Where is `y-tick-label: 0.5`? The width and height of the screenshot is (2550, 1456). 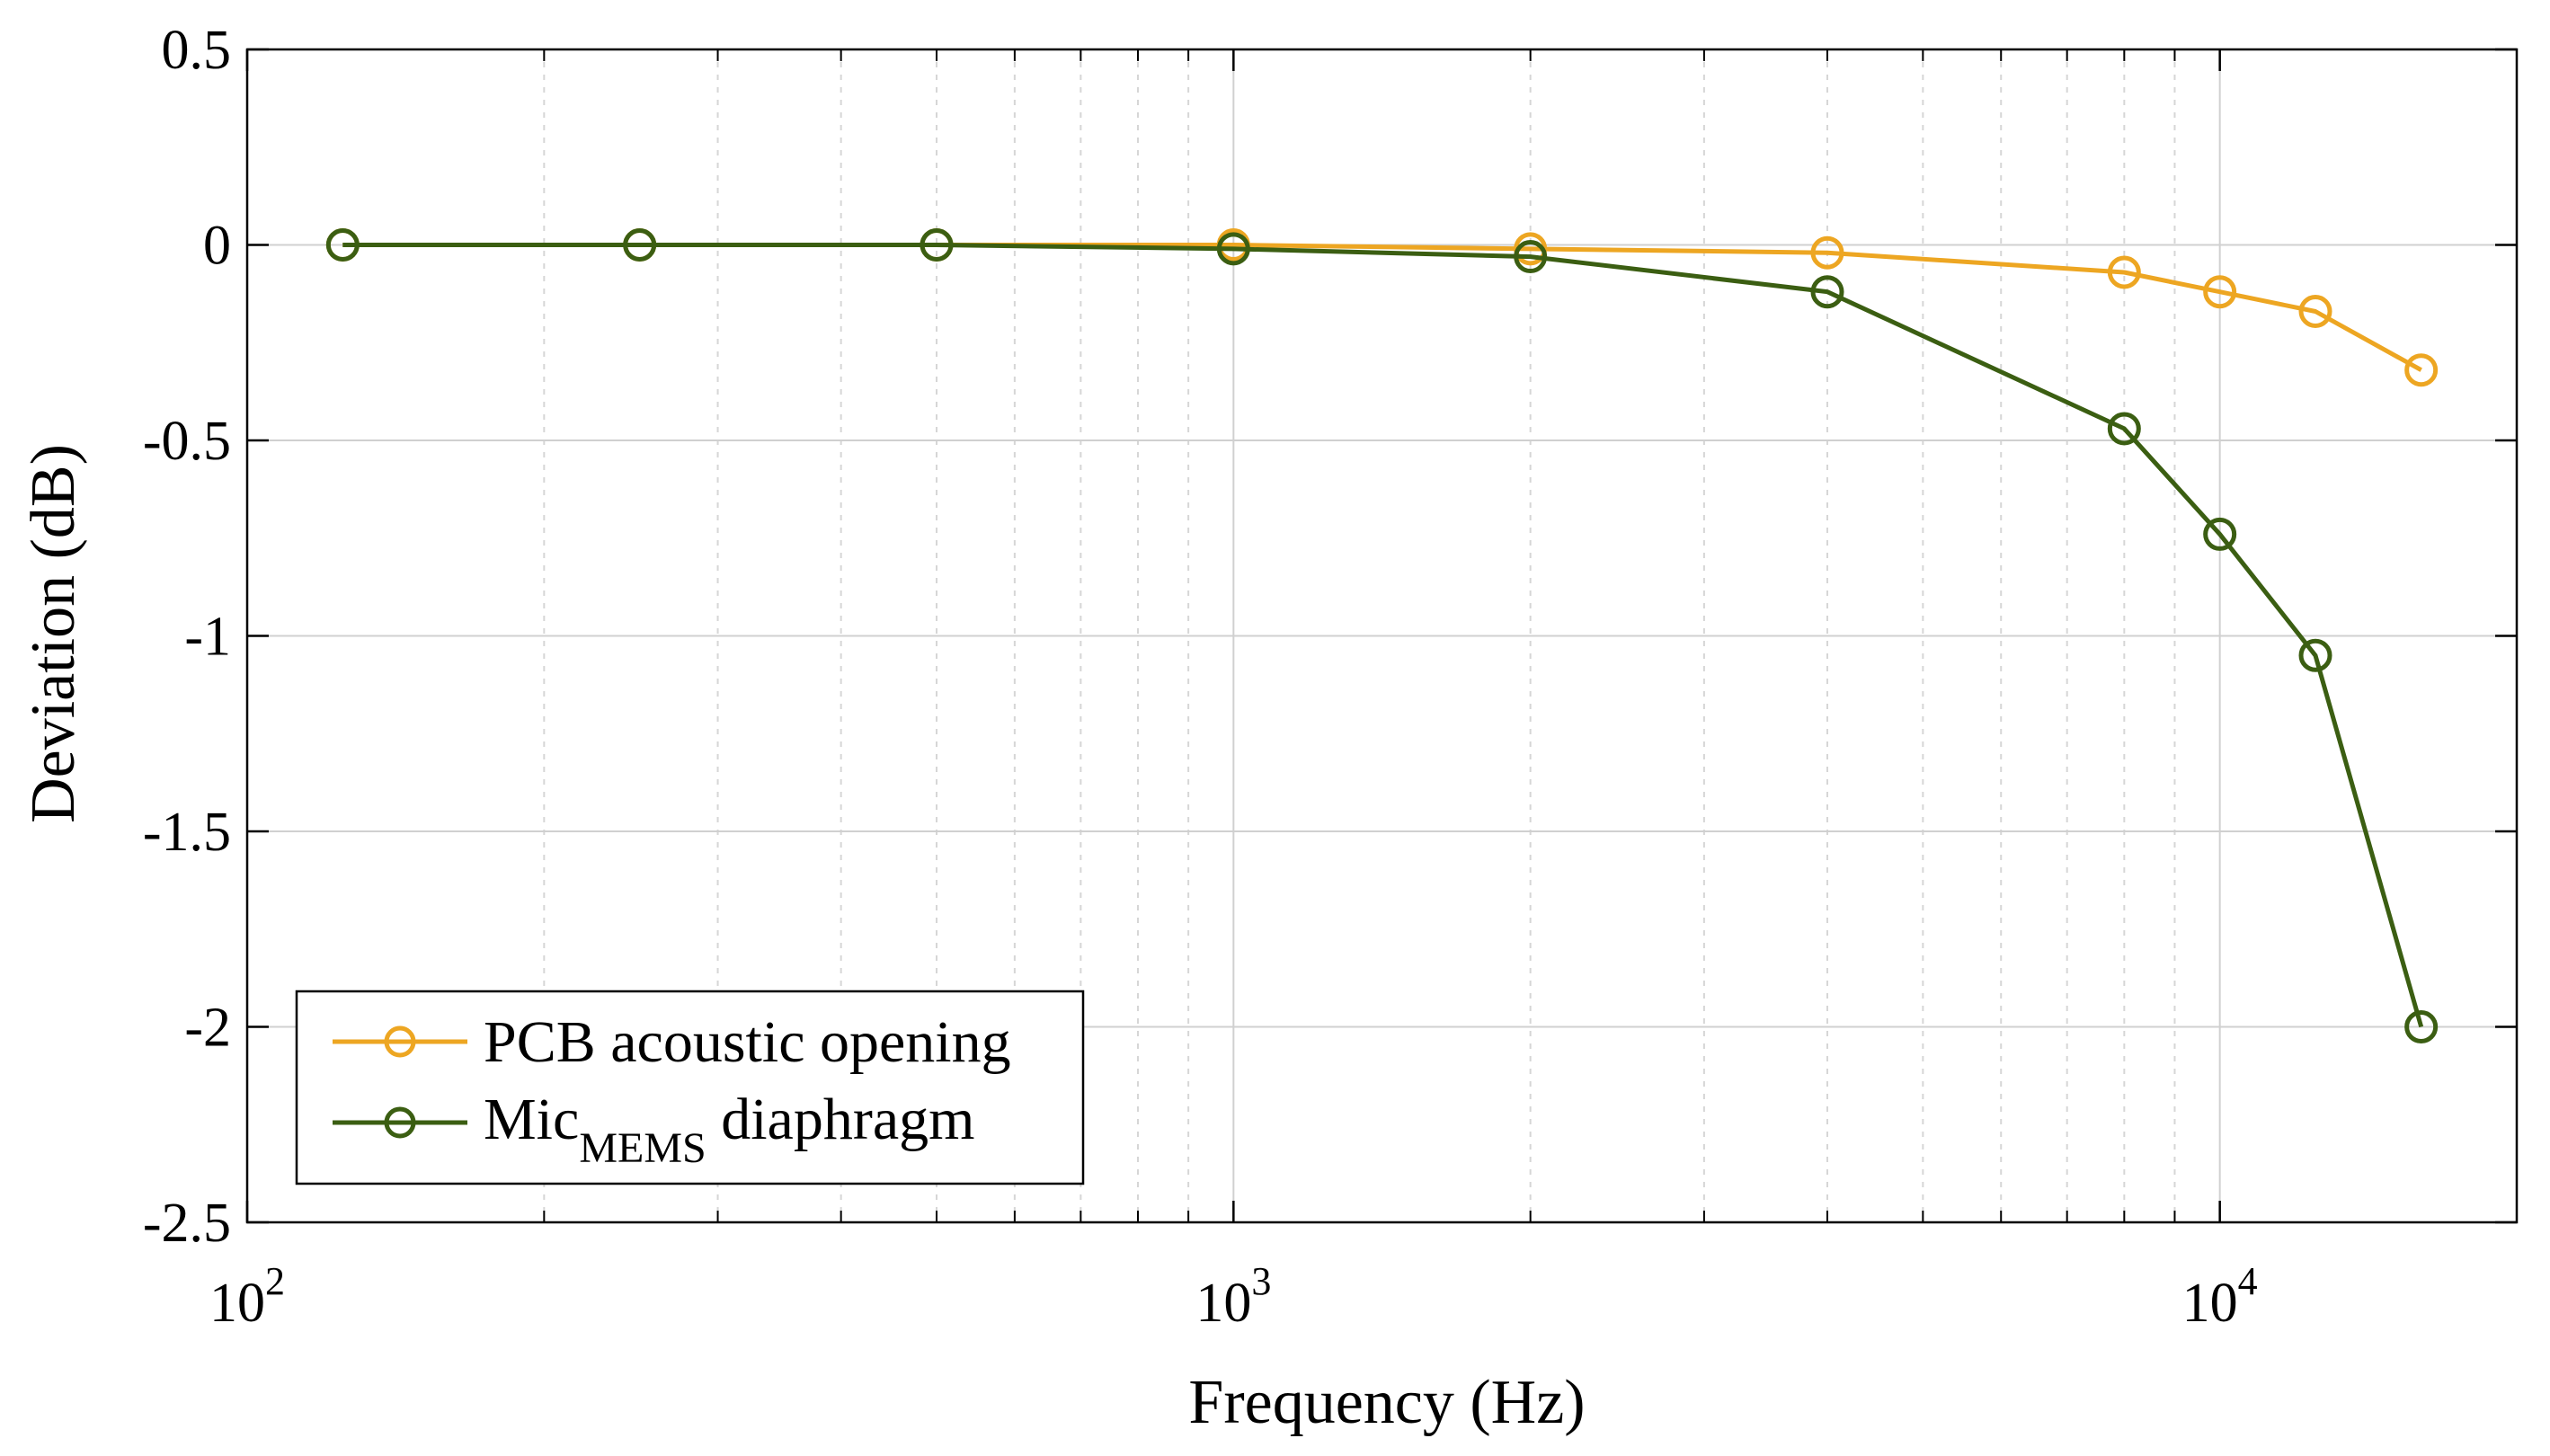
y-tick-label: 0.5 is located at coordinates (197, 51).